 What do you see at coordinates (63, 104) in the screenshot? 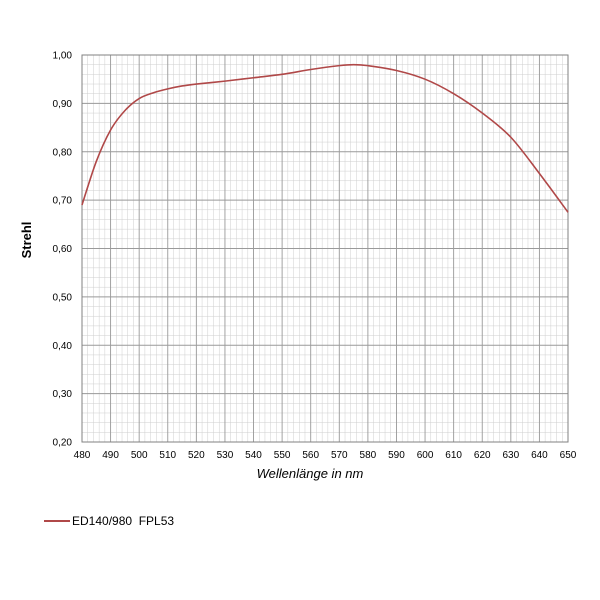
I see `y-tick-label: 0,90` at bounding box center [63, 104].